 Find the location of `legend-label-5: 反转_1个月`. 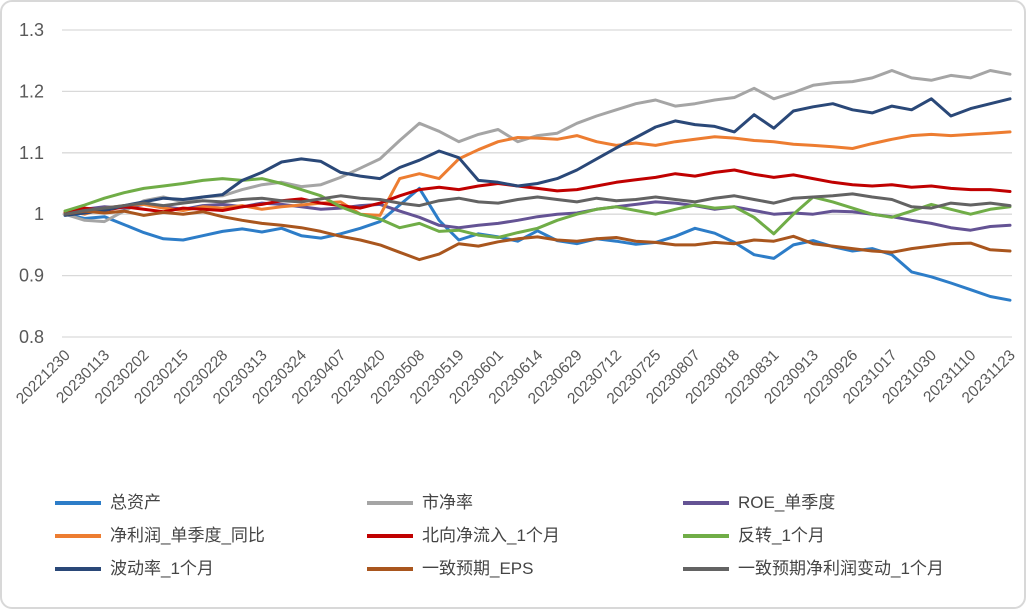

legend-label-5: 反转_1个月 is located at coordinates (781, 535).